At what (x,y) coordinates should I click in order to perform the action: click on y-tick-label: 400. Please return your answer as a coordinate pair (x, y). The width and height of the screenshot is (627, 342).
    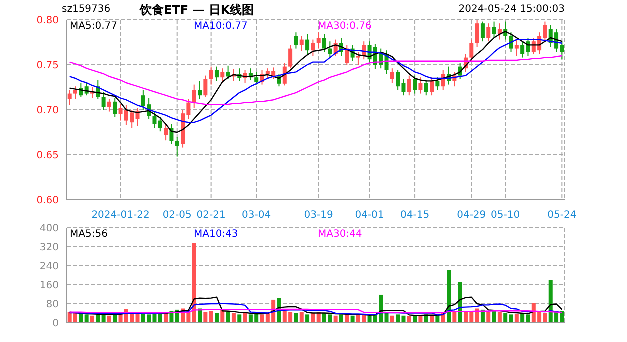
    Looking at the image, I should click on (49, 229).